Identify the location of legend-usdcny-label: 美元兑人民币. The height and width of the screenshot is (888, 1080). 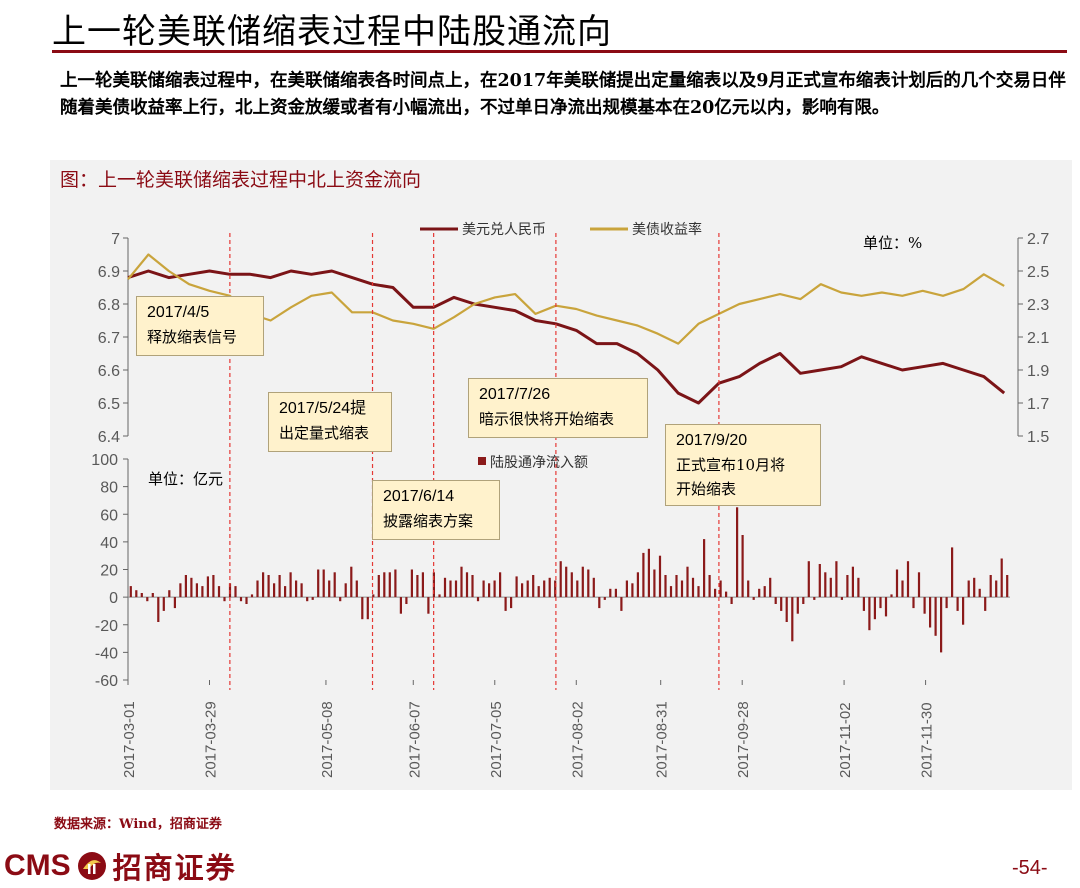
(504, 230).